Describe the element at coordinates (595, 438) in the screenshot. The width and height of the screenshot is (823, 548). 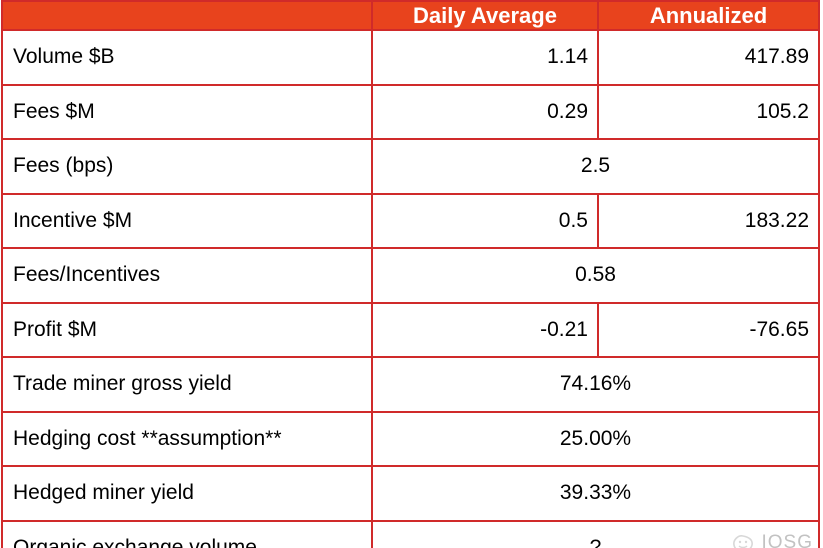
I see `merged-value: 25.00%` at that location.